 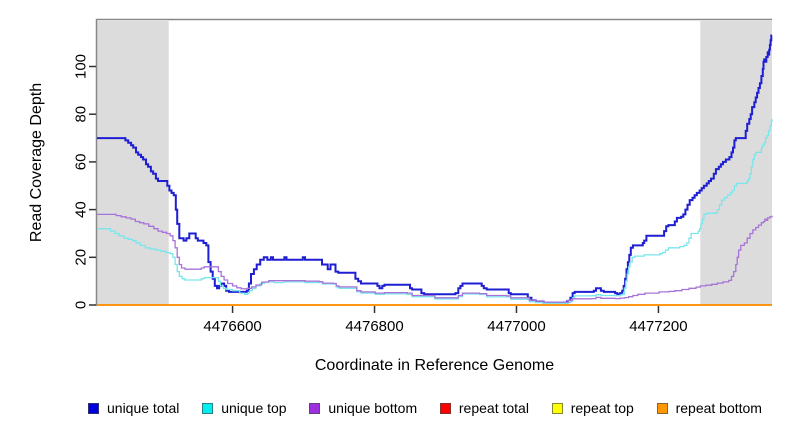 What do you see at coordinates (445, 408) in the screenshot?
I see `legend-swatch-repeat-total` at bounding box center [445, 408].